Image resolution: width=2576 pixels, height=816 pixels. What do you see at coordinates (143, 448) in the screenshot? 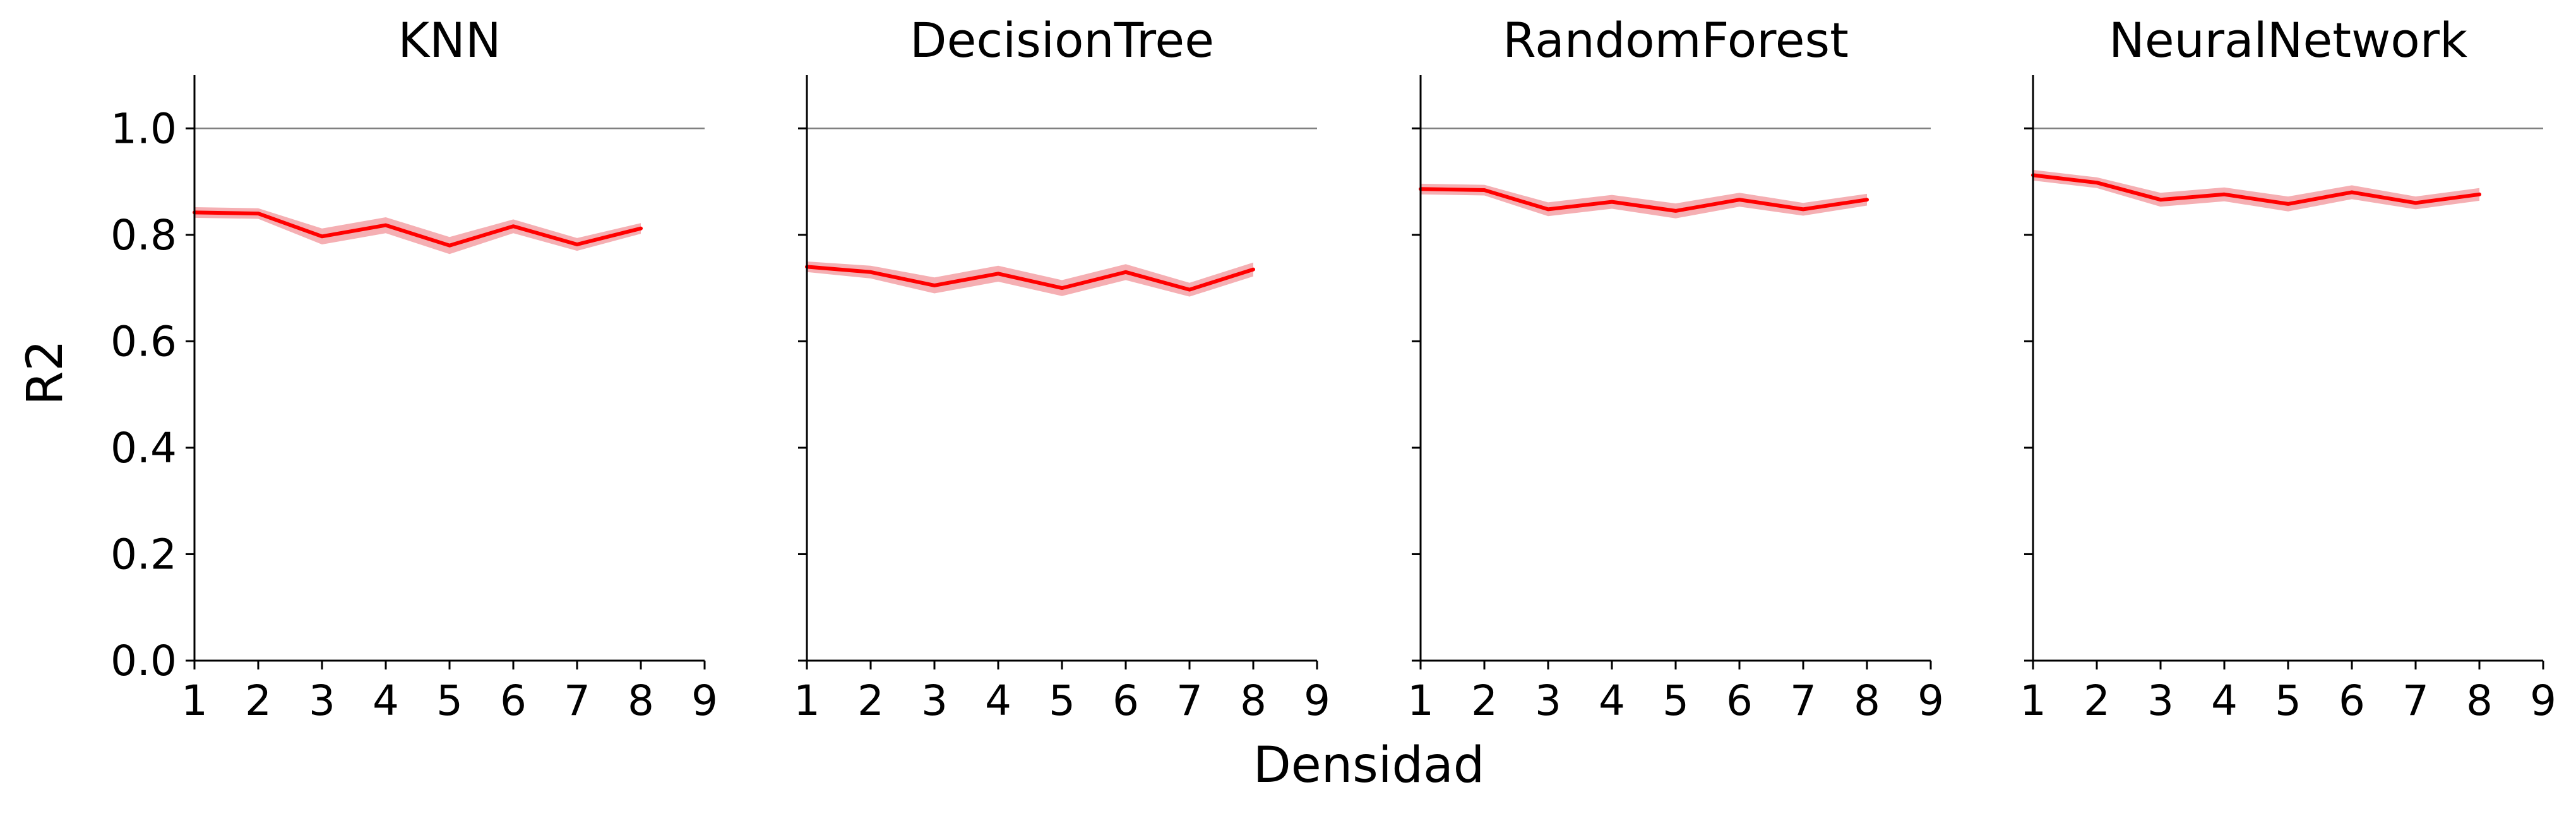
I see `y-tick-label: 0.4` at bounding box center [143, 448].